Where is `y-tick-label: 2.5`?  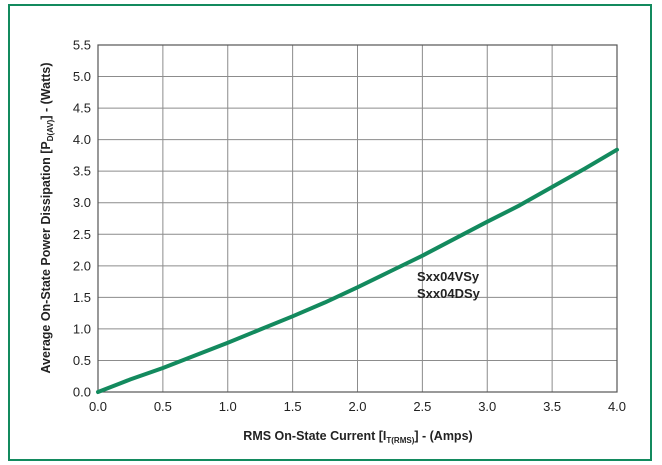 y-tick-label: 2.5 is located at coordinates (82, 234).